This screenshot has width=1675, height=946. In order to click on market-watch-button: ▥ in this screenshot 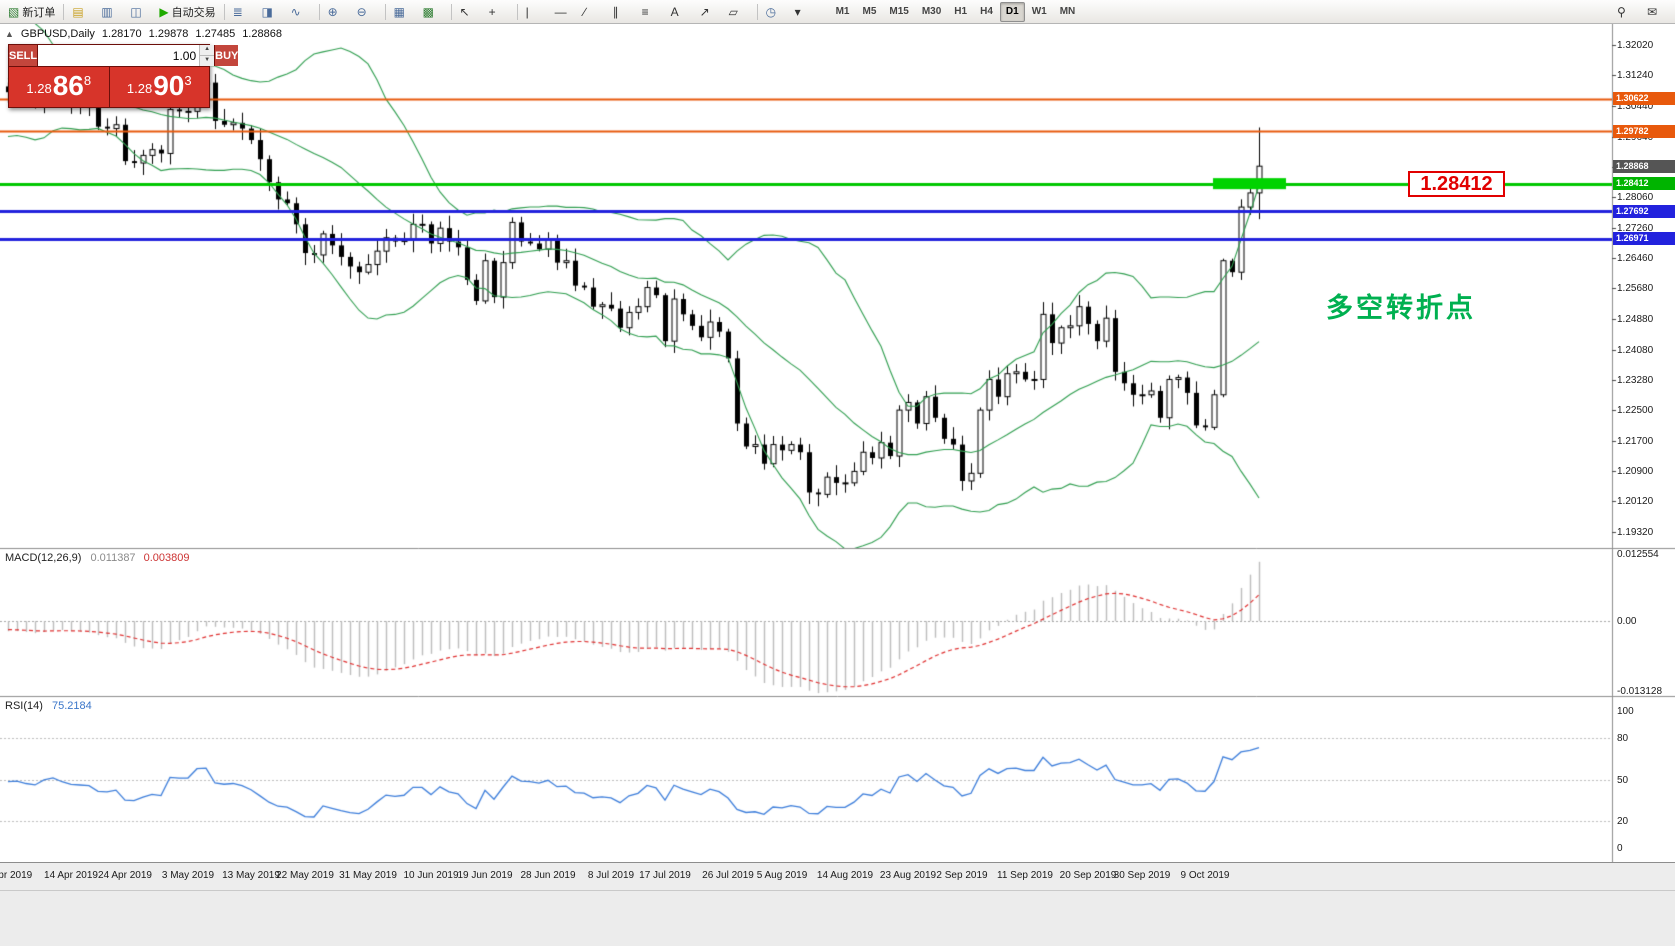, I will do `click(111, 12)`.